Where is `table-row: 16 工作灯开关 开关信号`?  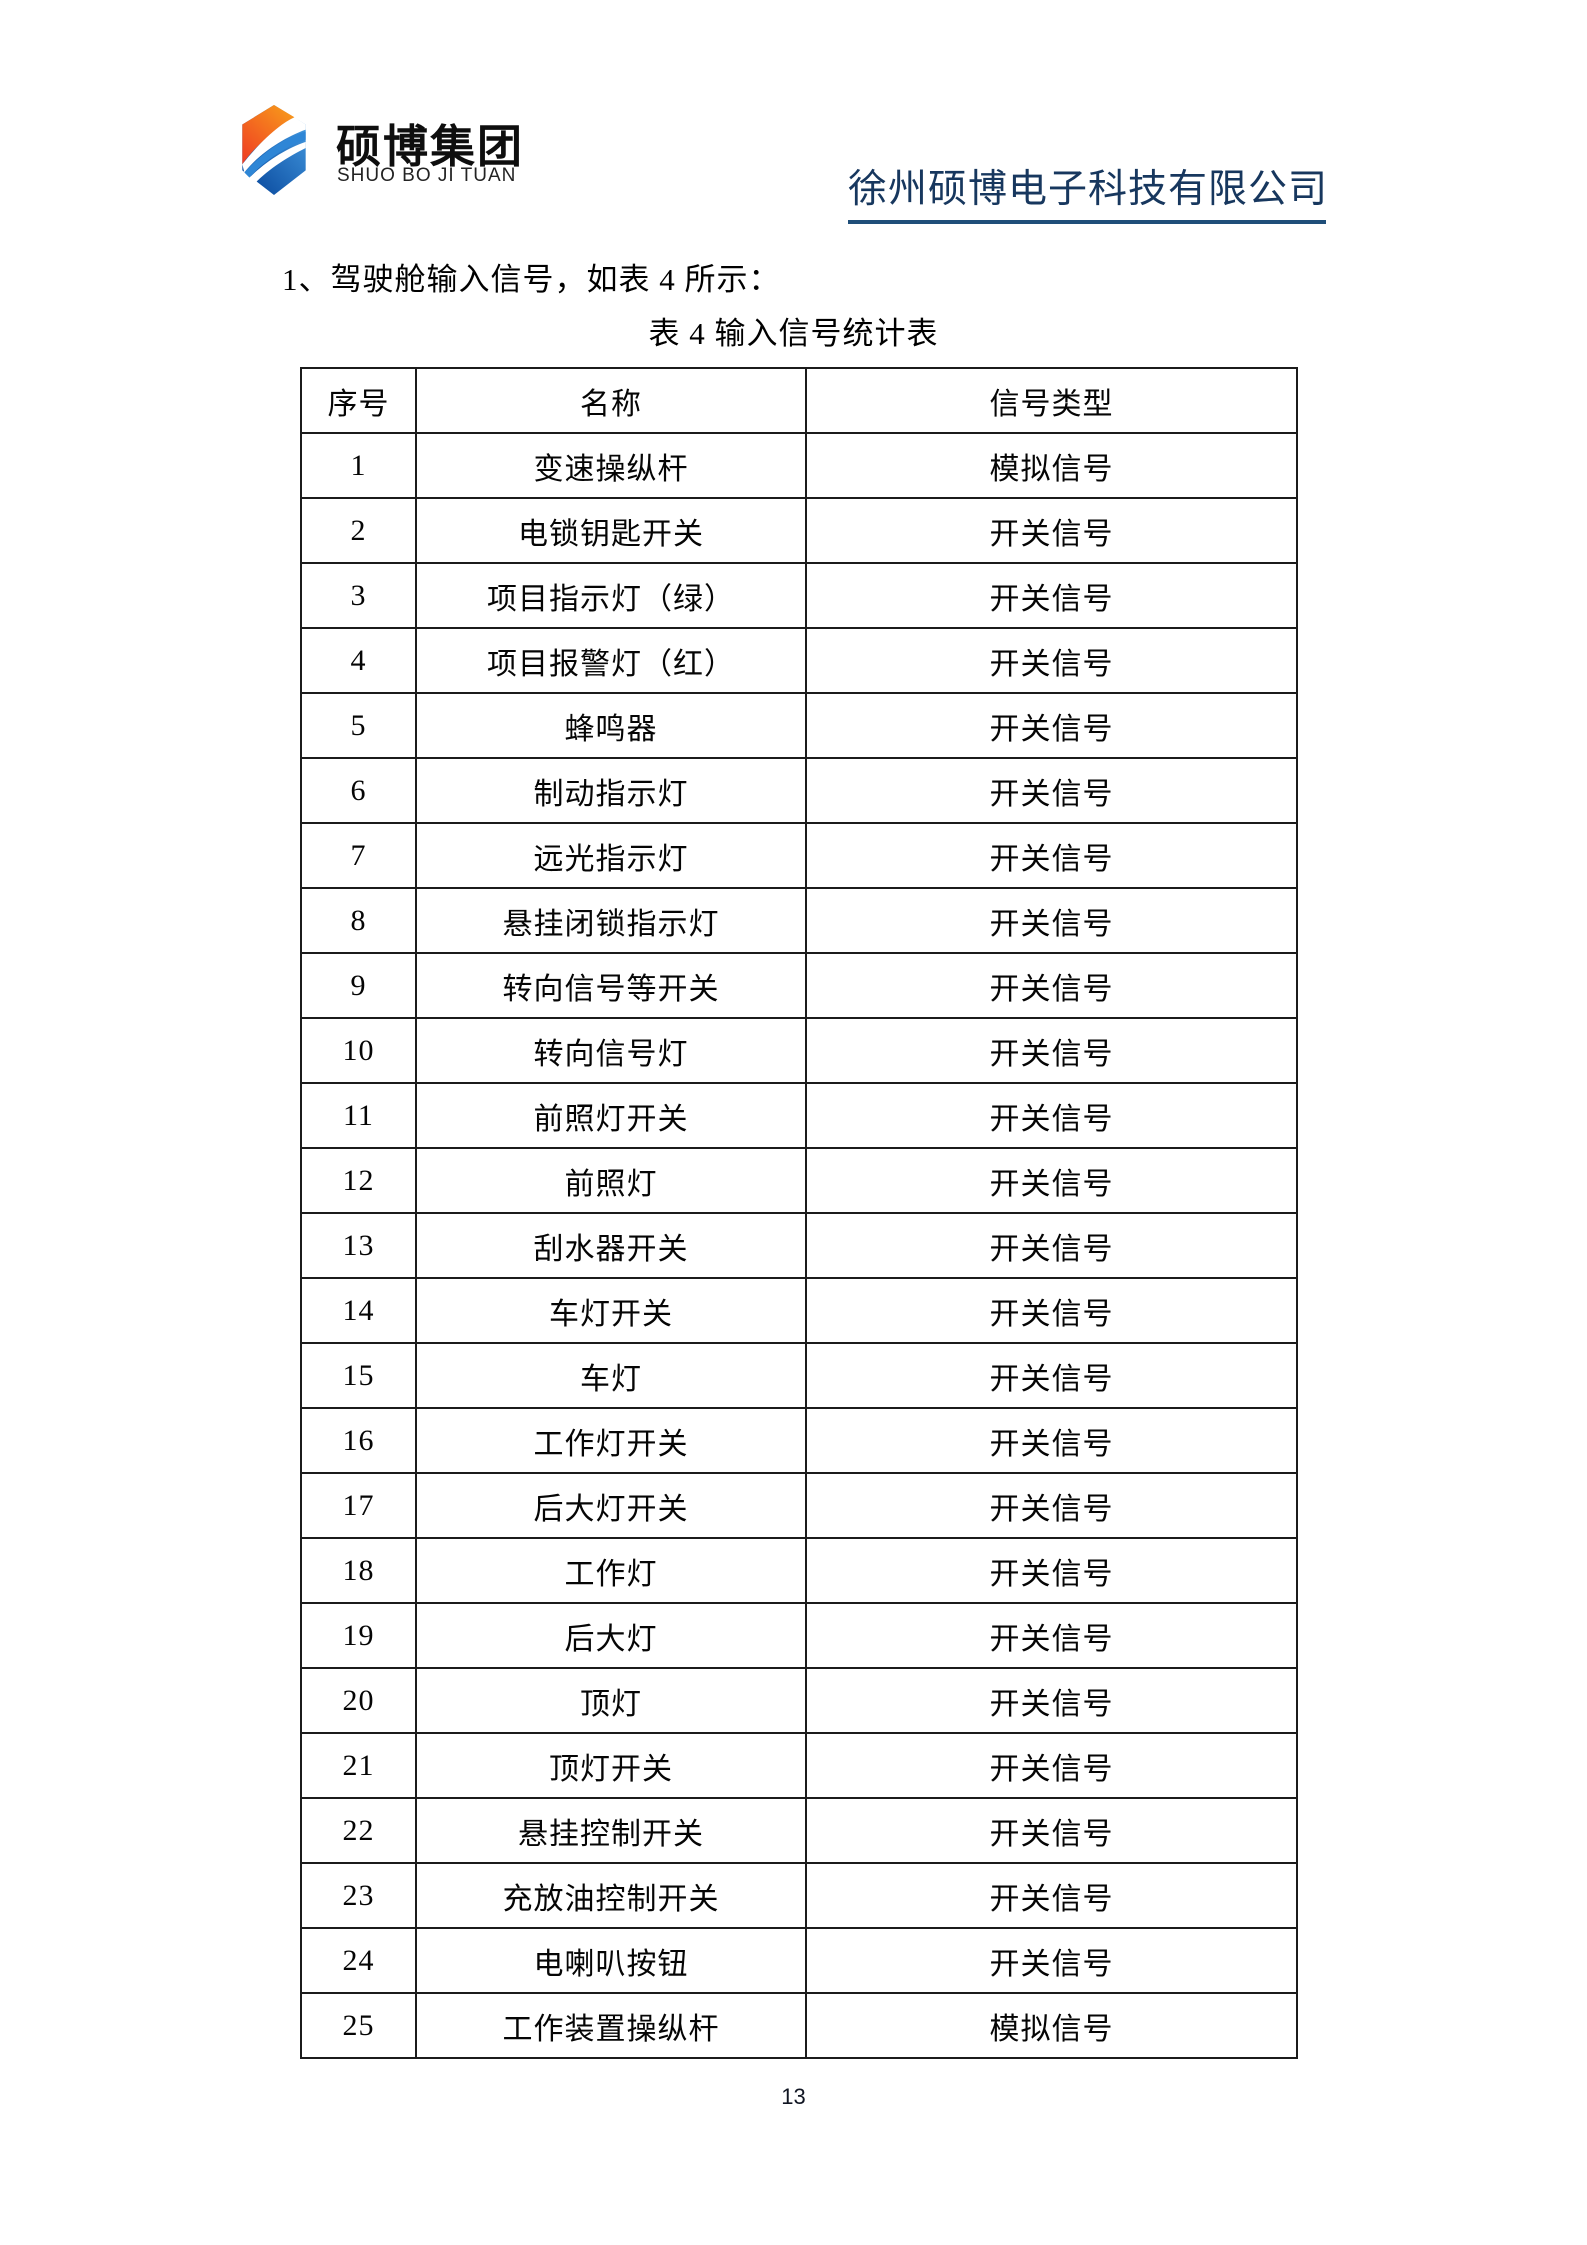
table-row: 16 工作灯开关 开关信号 is located at coordinates (799, 1440).